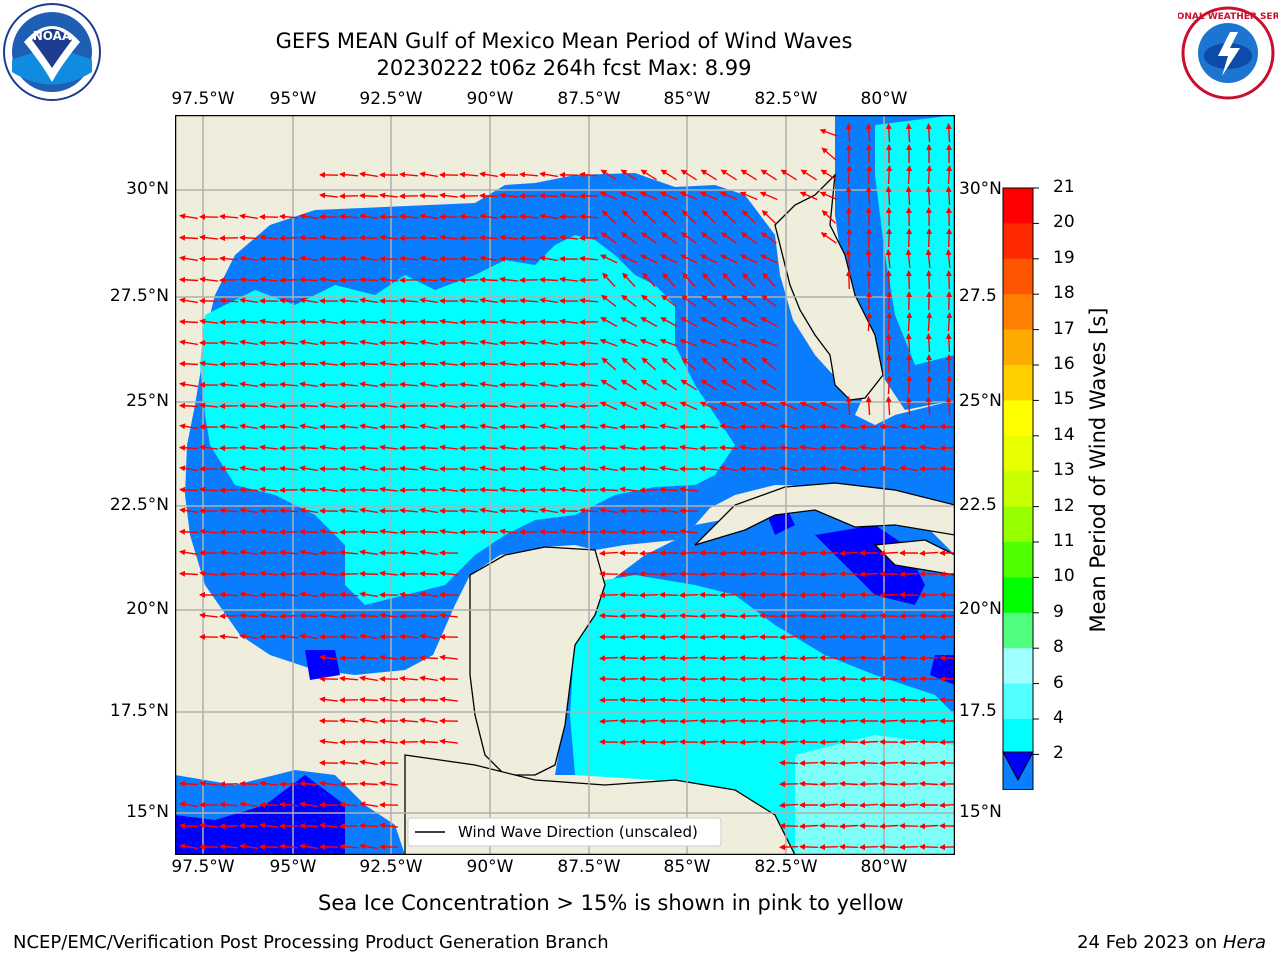  I want to click on colorbar-tick: 19, so click(1064, 257).